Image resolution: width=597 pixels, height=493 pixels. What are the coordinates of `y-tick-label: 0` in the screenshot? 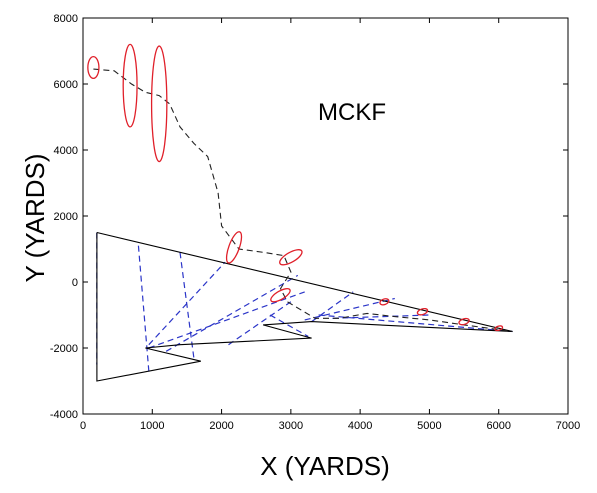 It's located at (75, 283).